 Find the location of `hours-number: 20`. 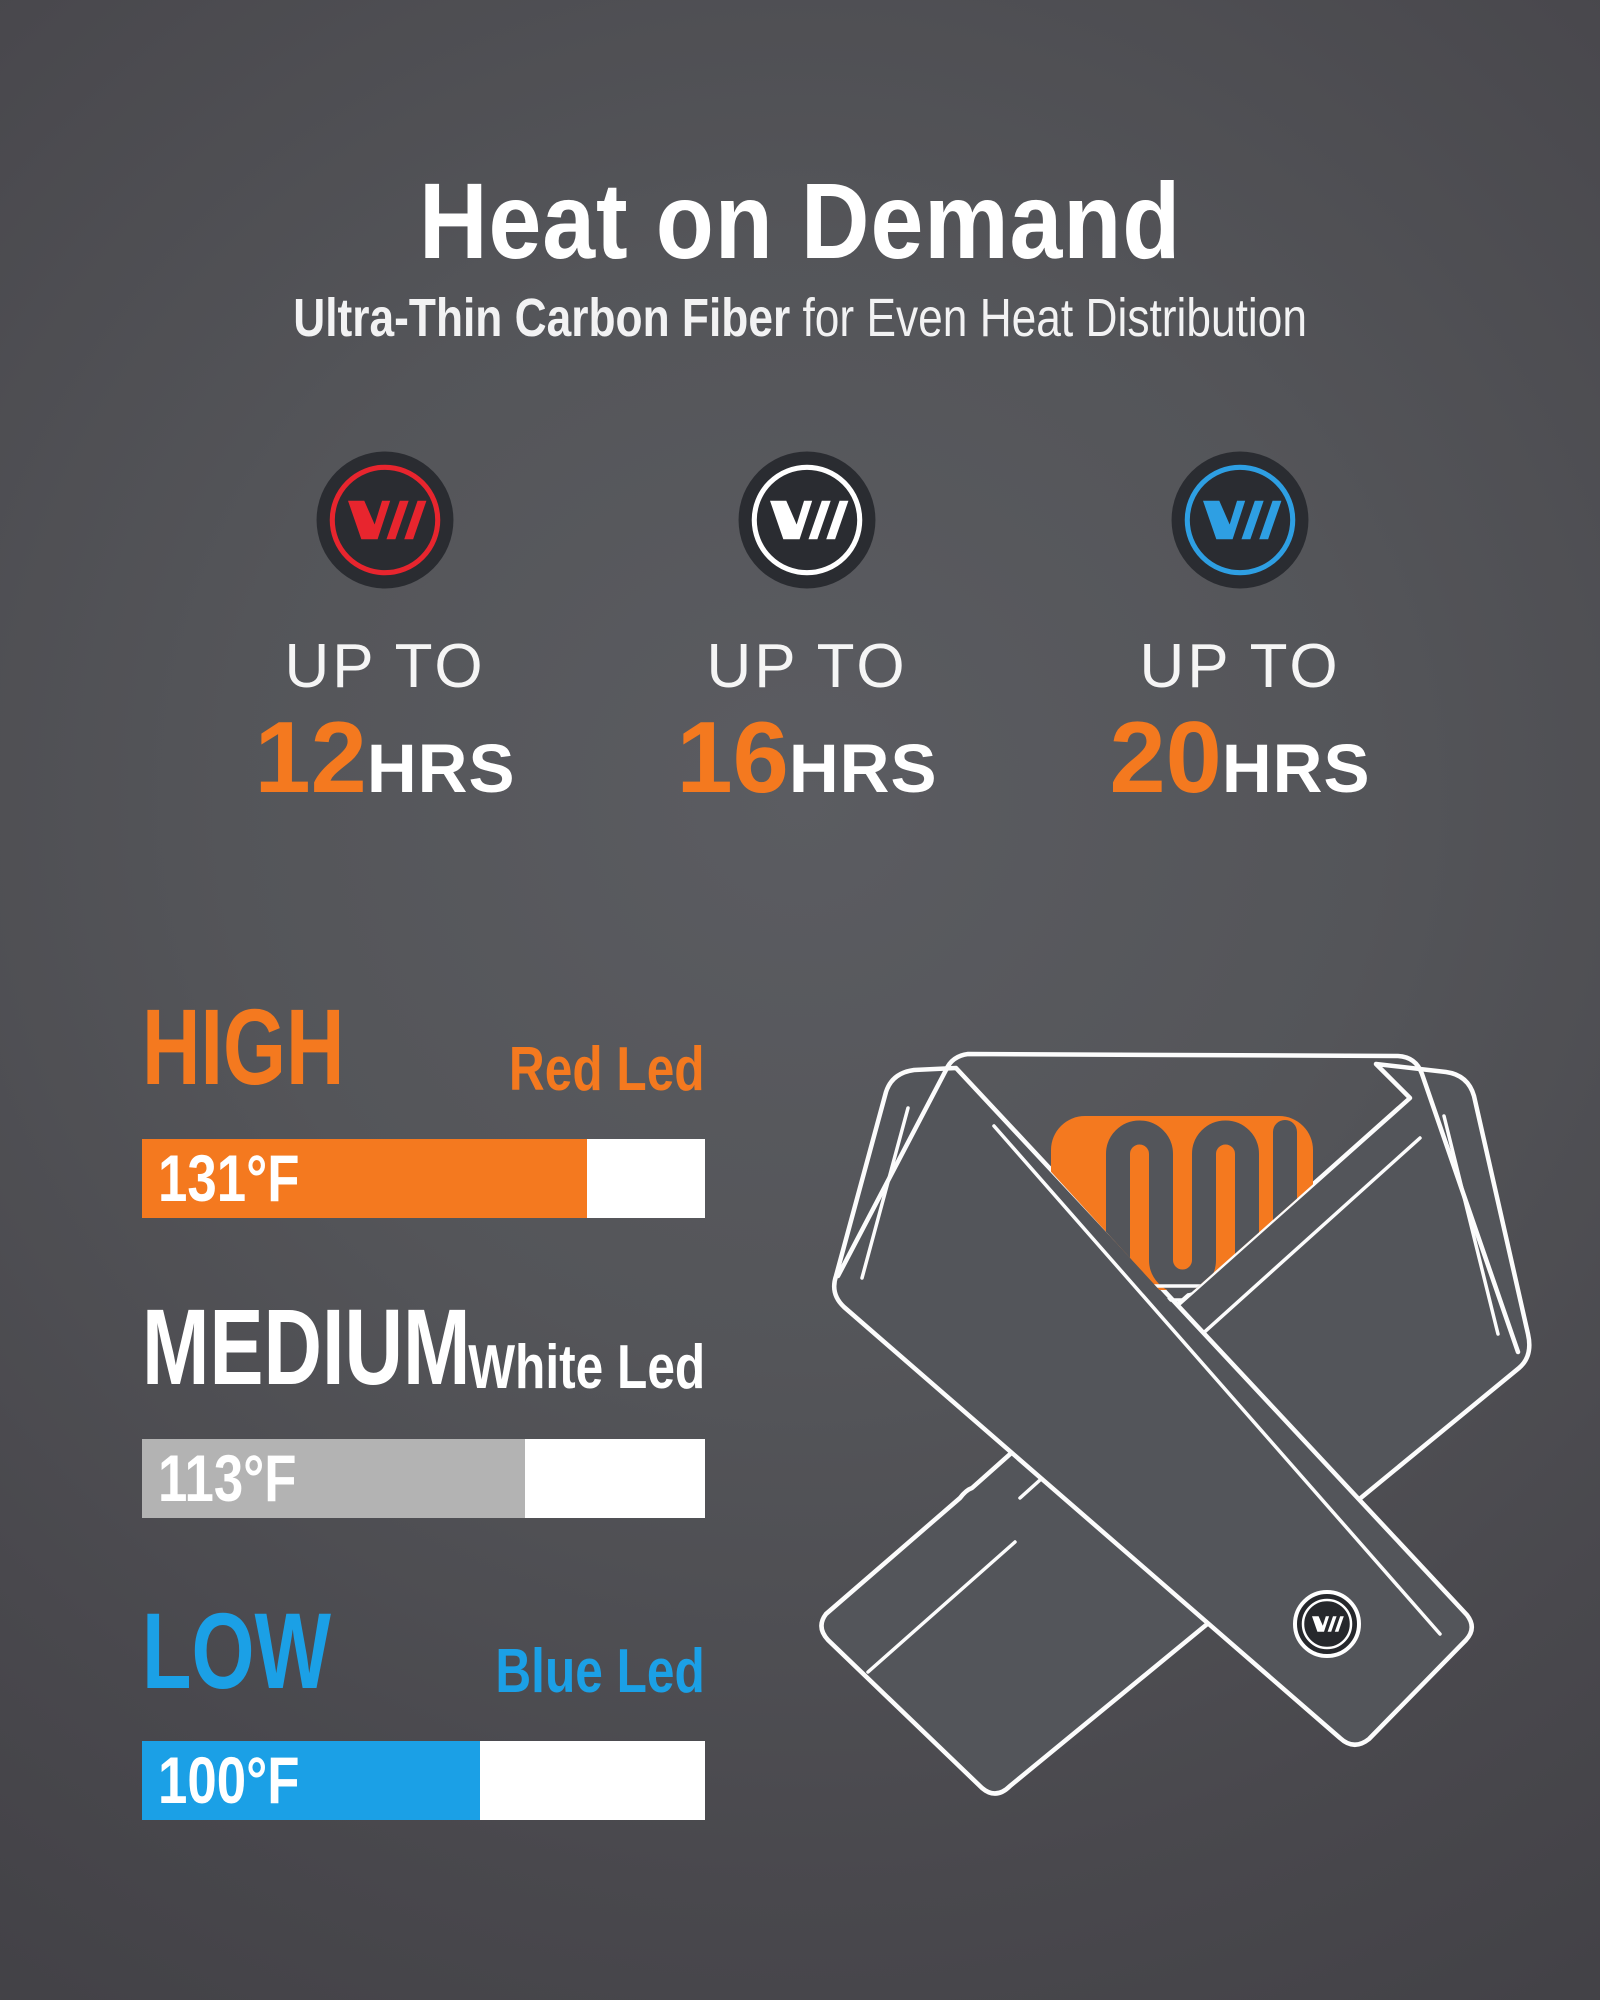

hours-number: 20 is located at coordinates (1165, 758).